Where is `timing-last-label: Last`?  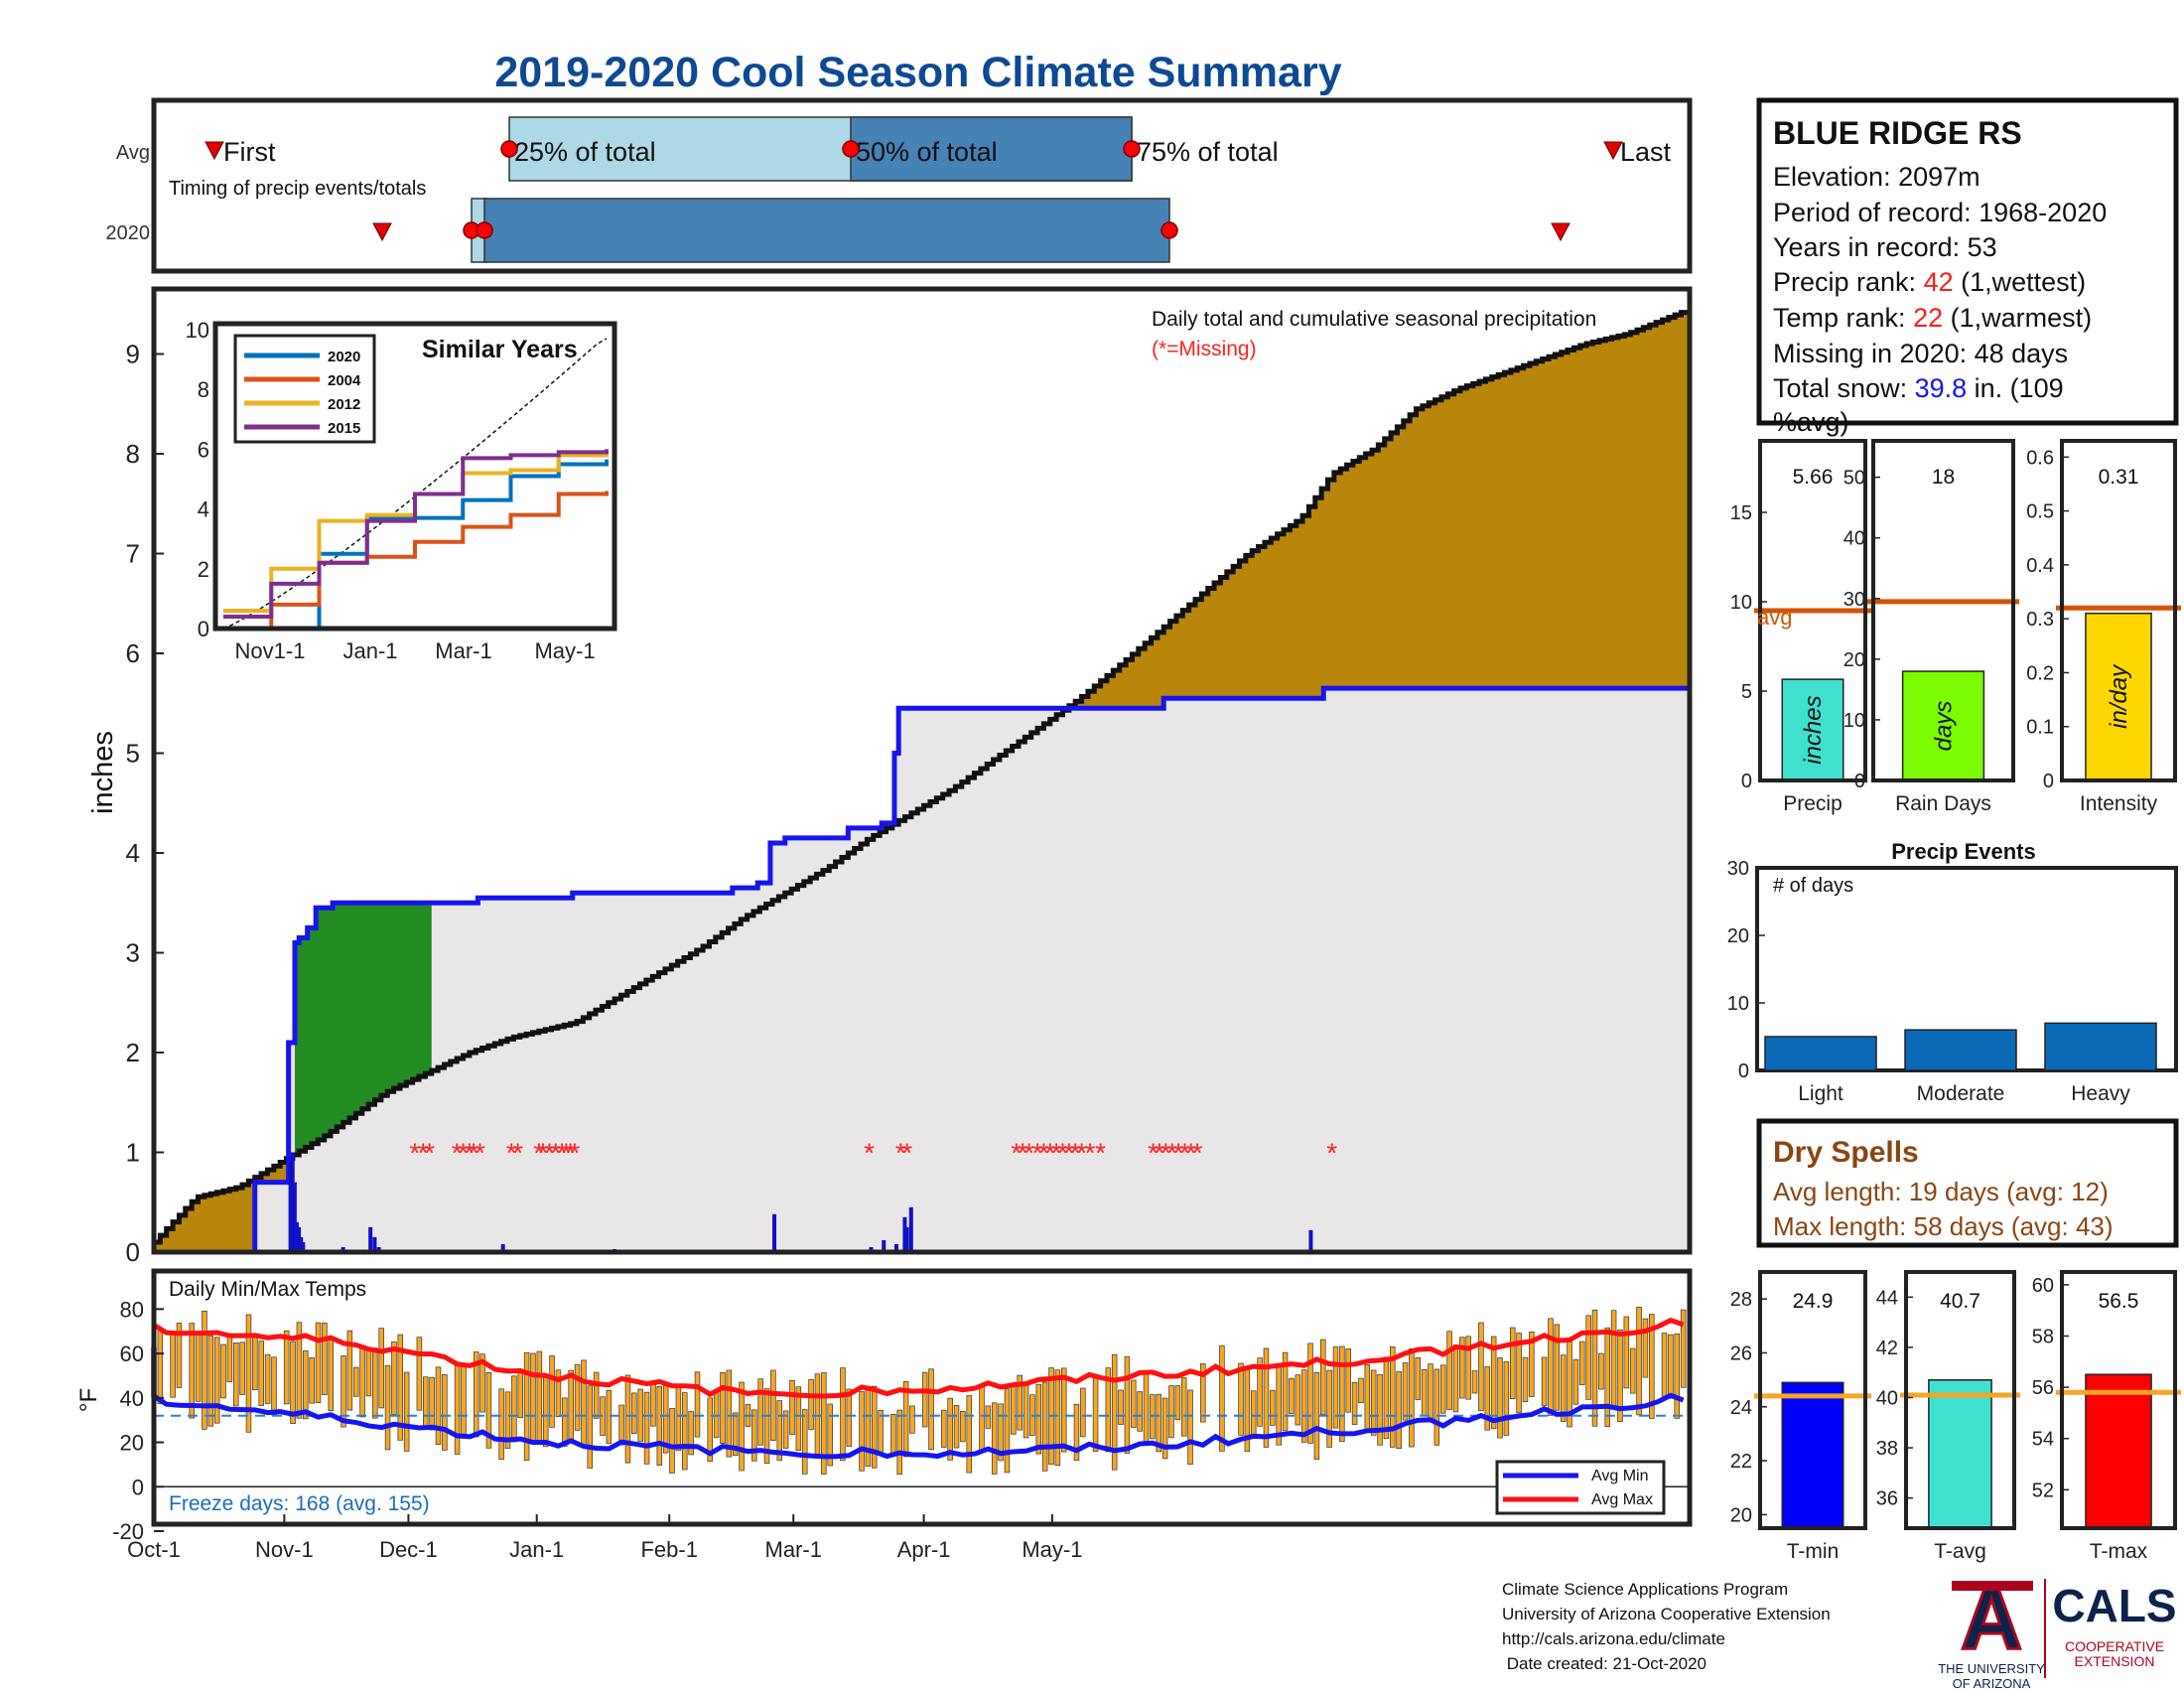
timing-last-label: Last is located at coordinates (1646, 152).